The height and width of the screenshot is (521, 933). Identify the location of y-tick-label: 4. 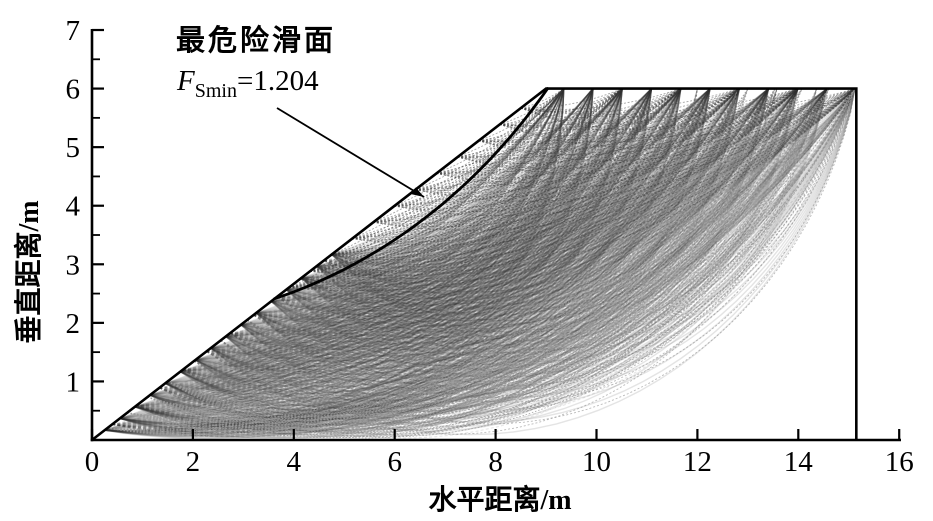
(73, 207).